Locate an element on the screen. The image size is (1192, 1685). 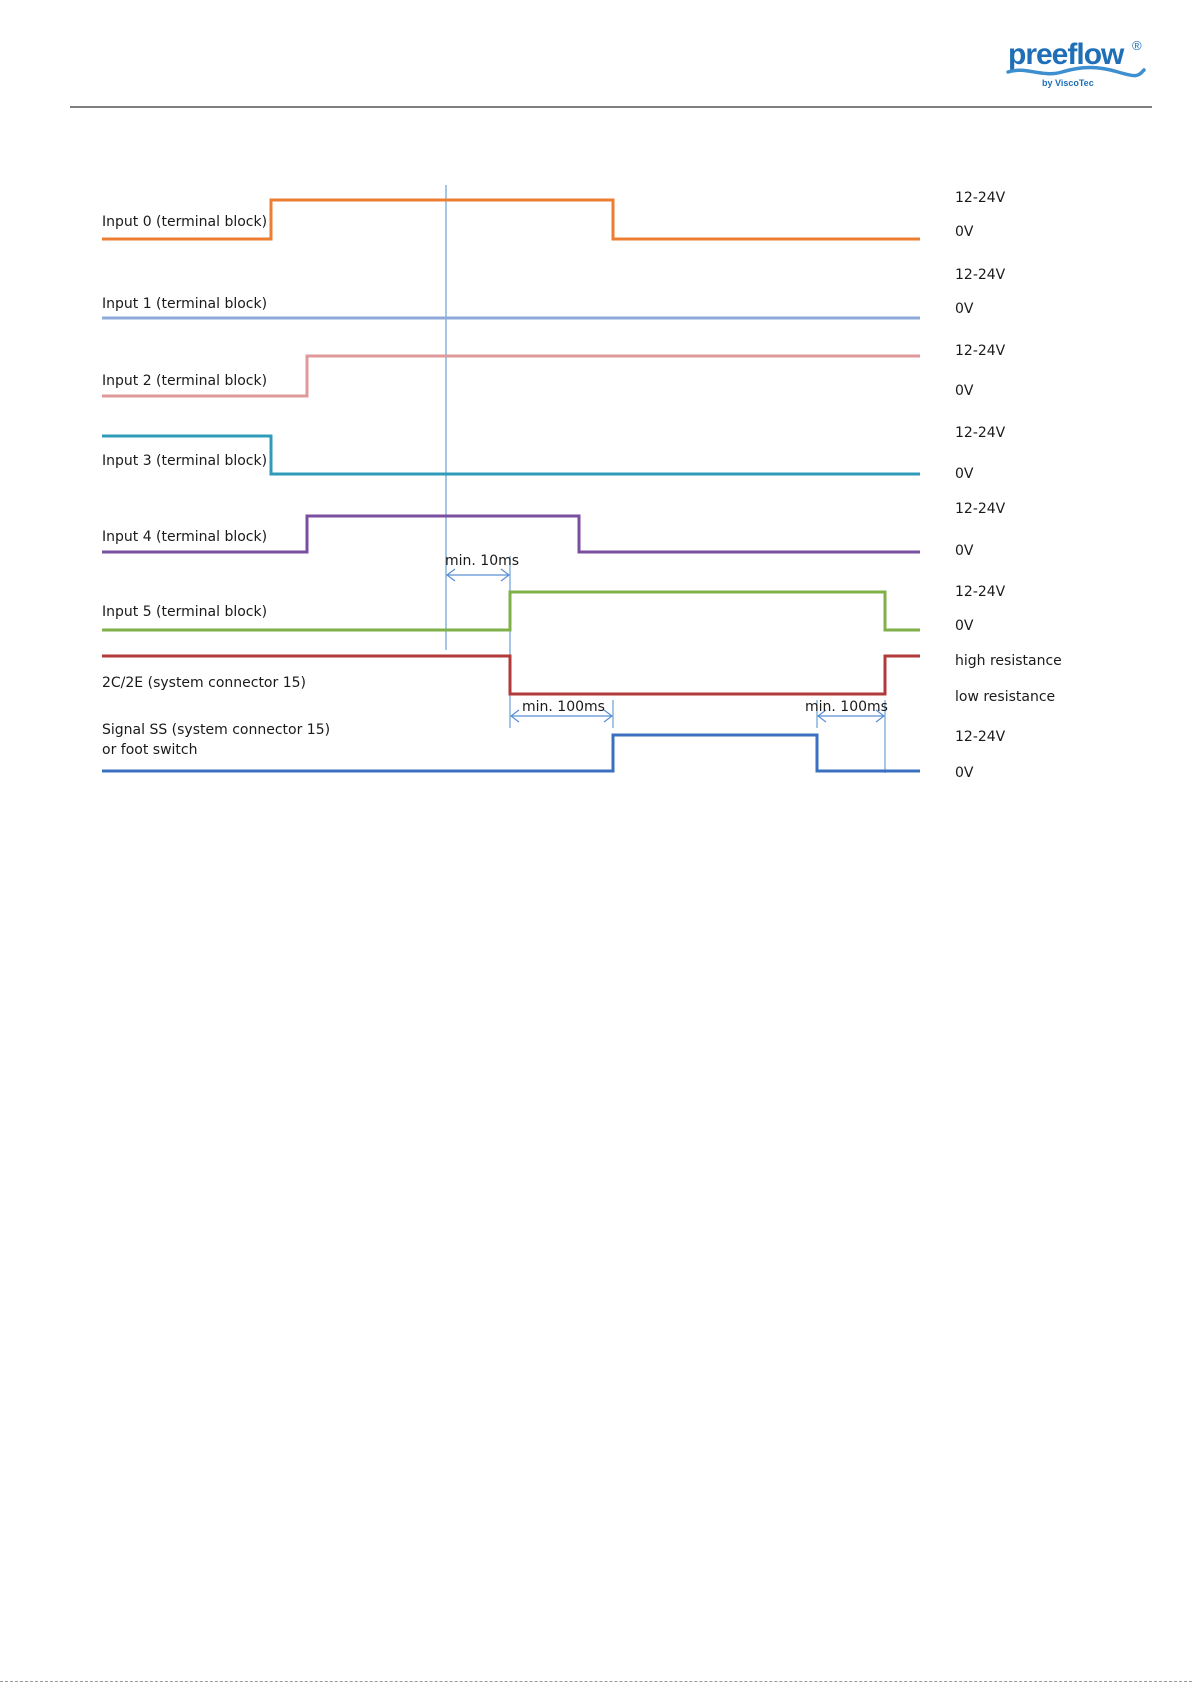
logo-registered-mark: ® is located at coordinates (1137, 45).